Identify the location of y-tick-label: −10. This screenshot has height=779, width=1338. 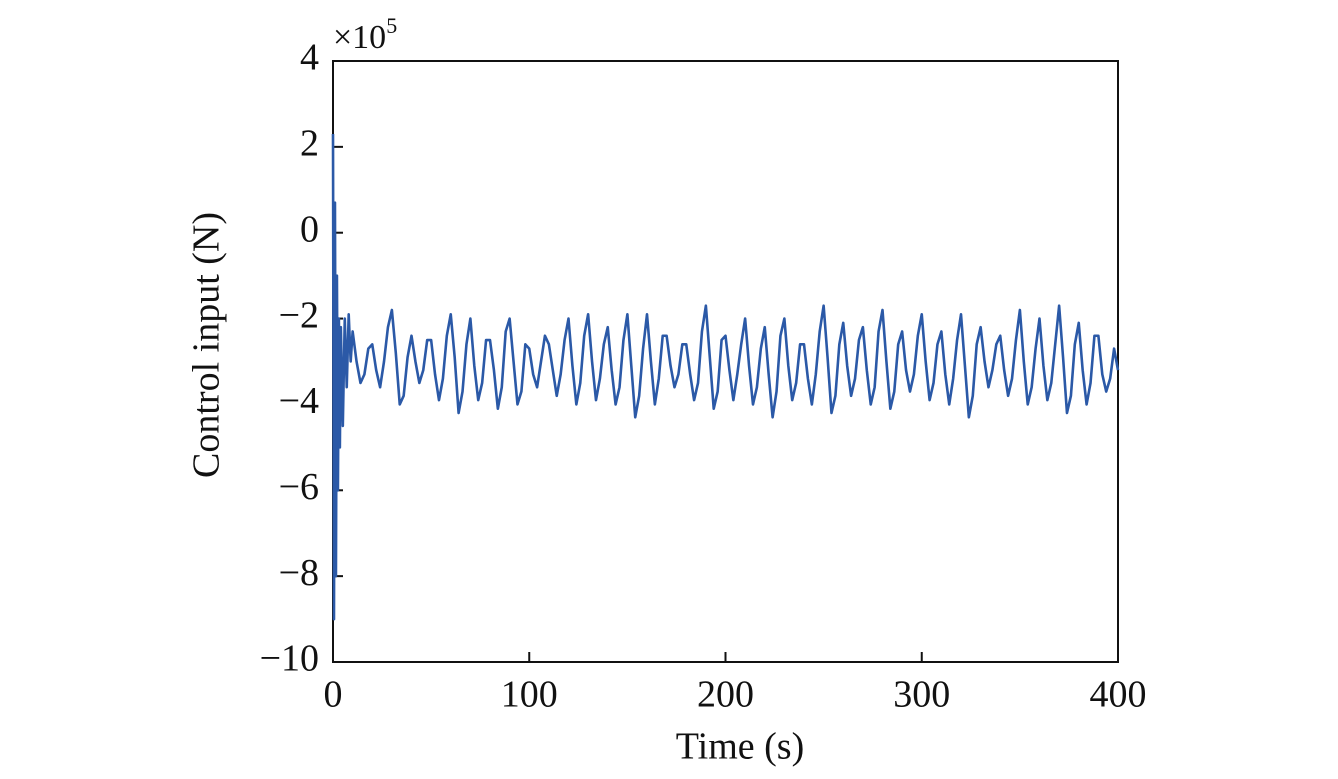
(289, 659).